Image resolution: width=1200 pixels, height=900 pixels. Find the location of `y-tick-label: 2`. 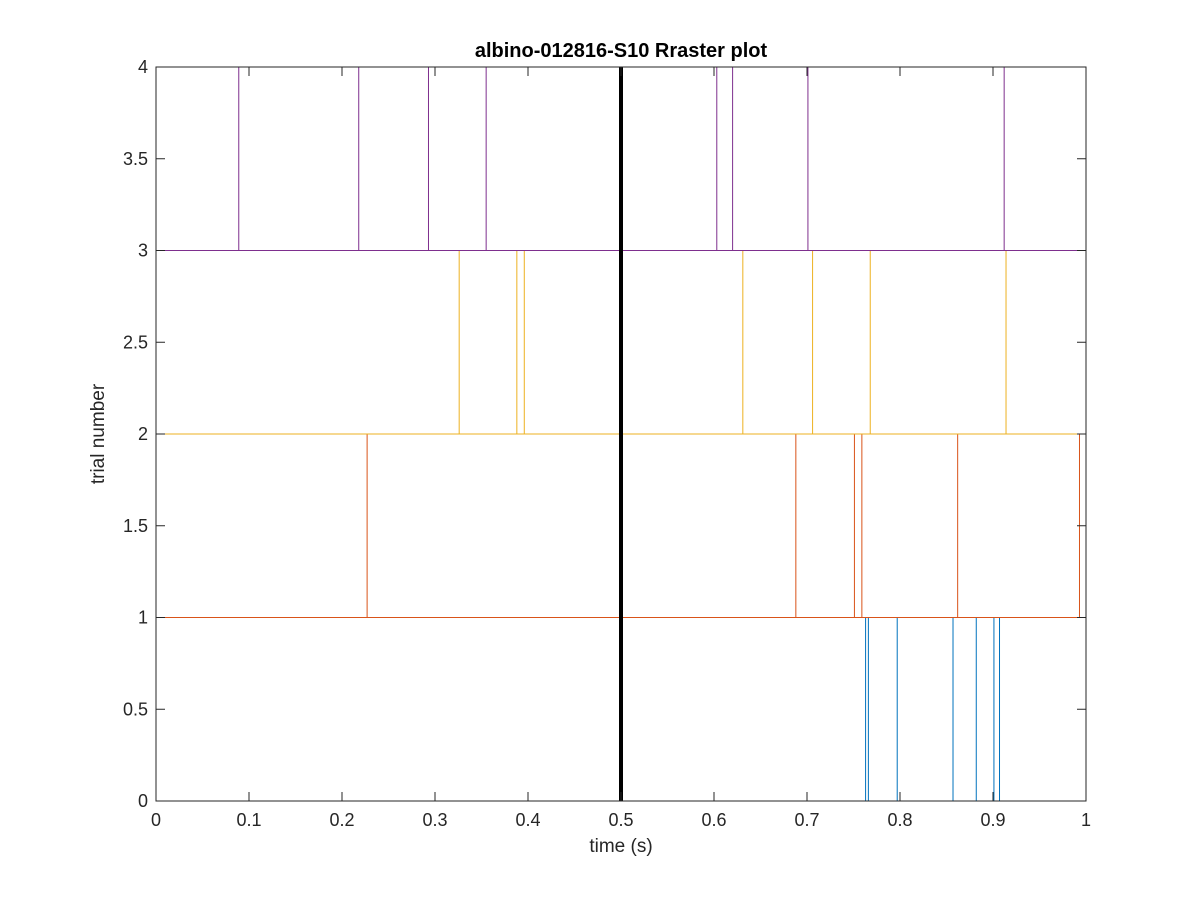

y-tick-label: 2 is located at coordinates (143, 434).